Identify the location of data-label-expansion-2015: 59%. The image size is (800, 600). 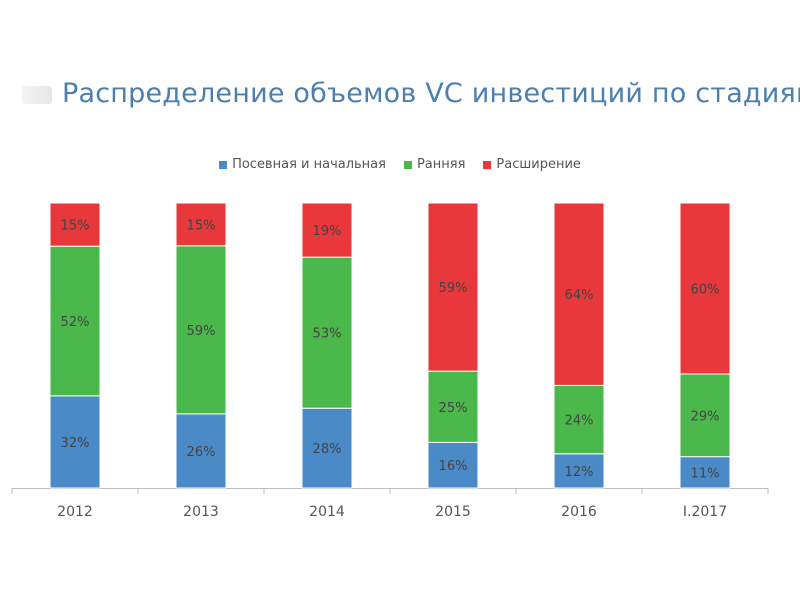
(453, 288).